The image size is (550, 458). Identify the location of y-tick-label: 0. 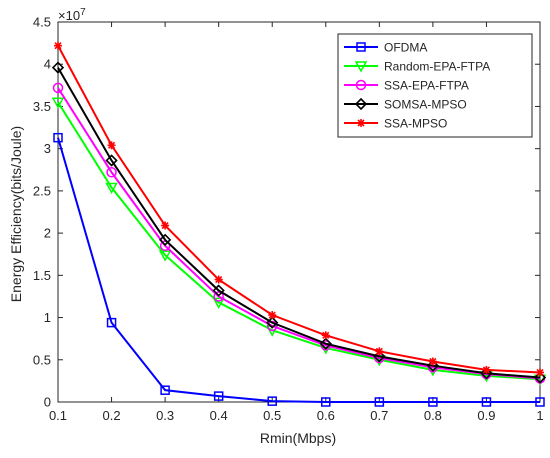
(47, 402).